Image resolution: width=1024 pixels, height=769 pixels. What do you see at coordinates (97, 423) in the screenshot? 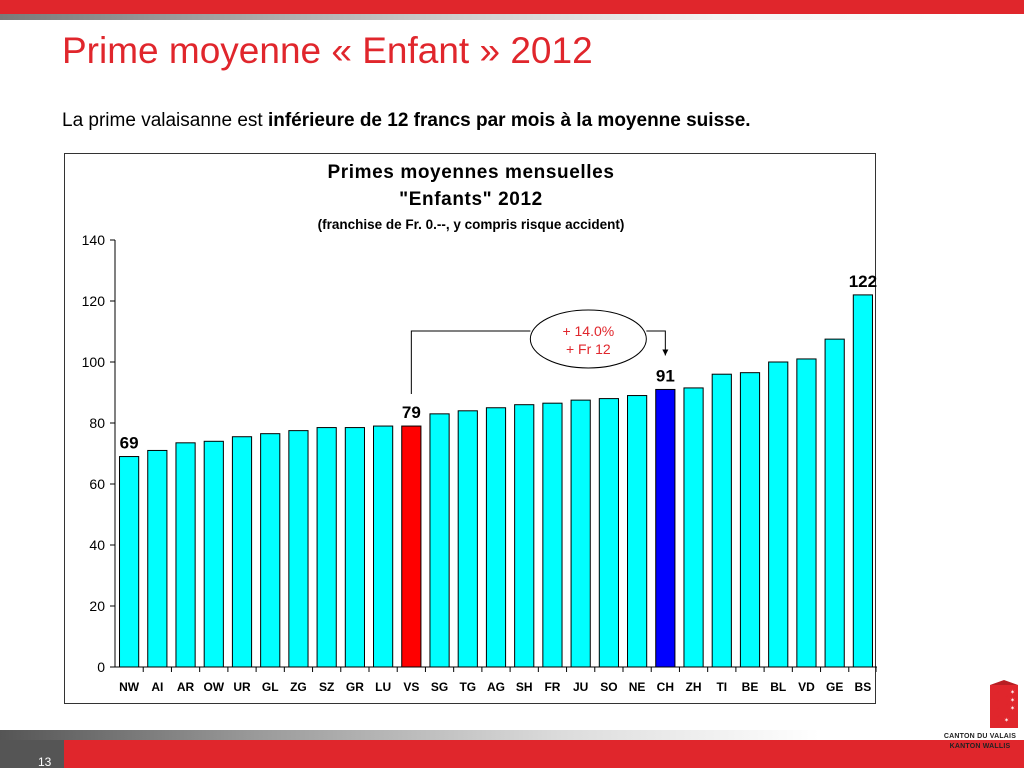
I see `y-tick-label: 80` at bounding box center [97, 423].